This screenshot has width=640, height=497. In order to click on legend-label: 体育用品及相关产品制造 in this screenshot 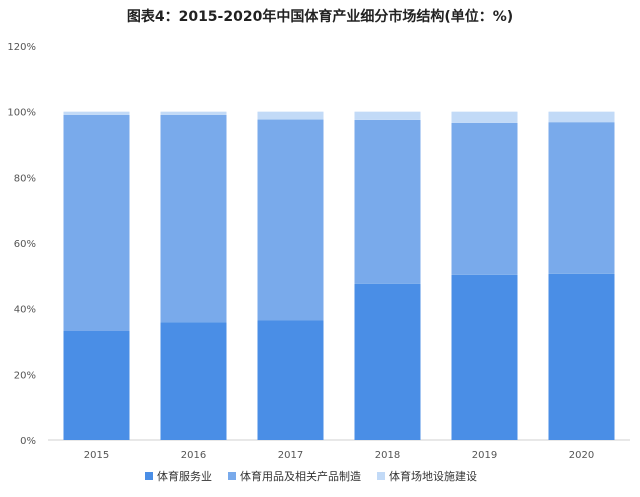, I will do `click(300, 476)`.